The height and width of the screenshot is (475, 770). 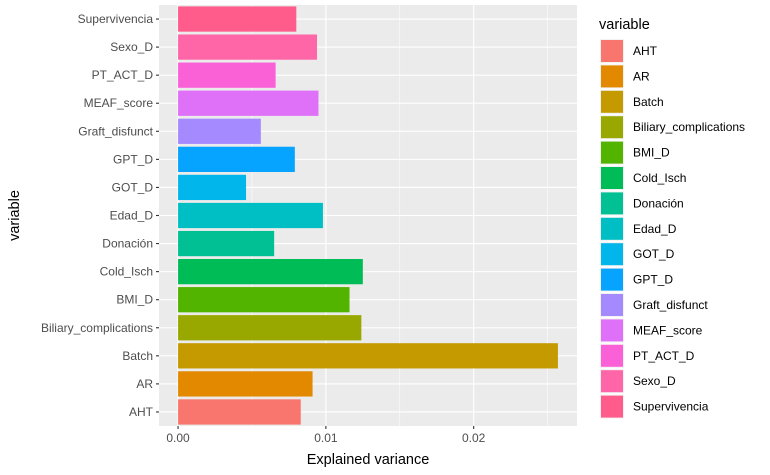 I want to click on y-tick-label: AHT, so click(x=141, y=412).